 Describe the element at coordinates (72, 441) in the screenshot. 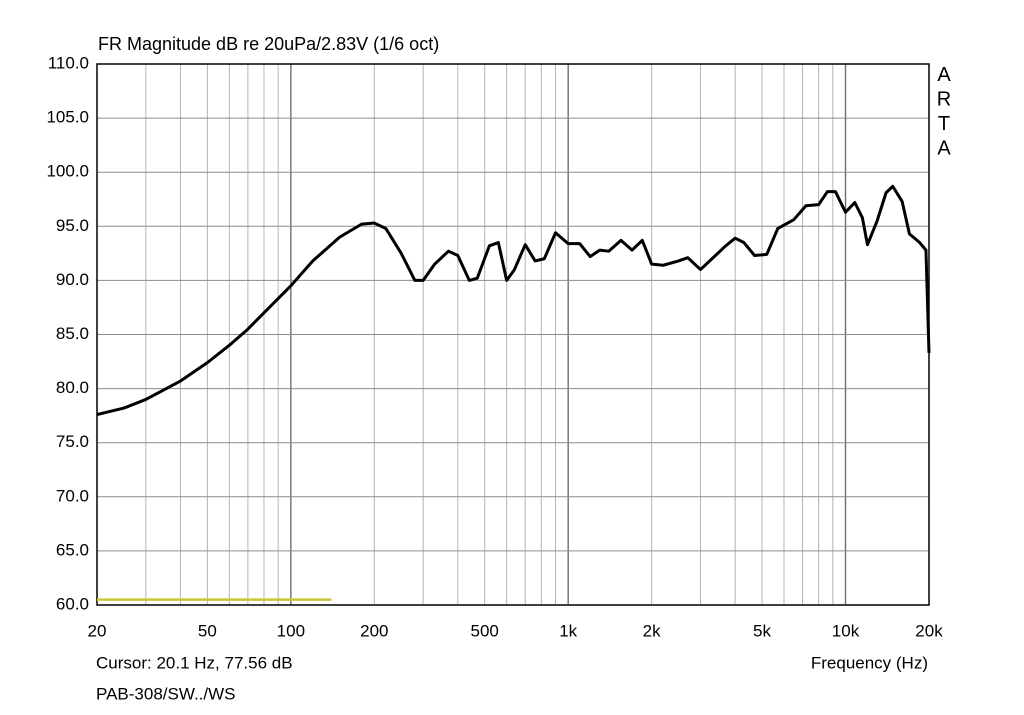

I see `y-tick-label: 75.0` at that location.